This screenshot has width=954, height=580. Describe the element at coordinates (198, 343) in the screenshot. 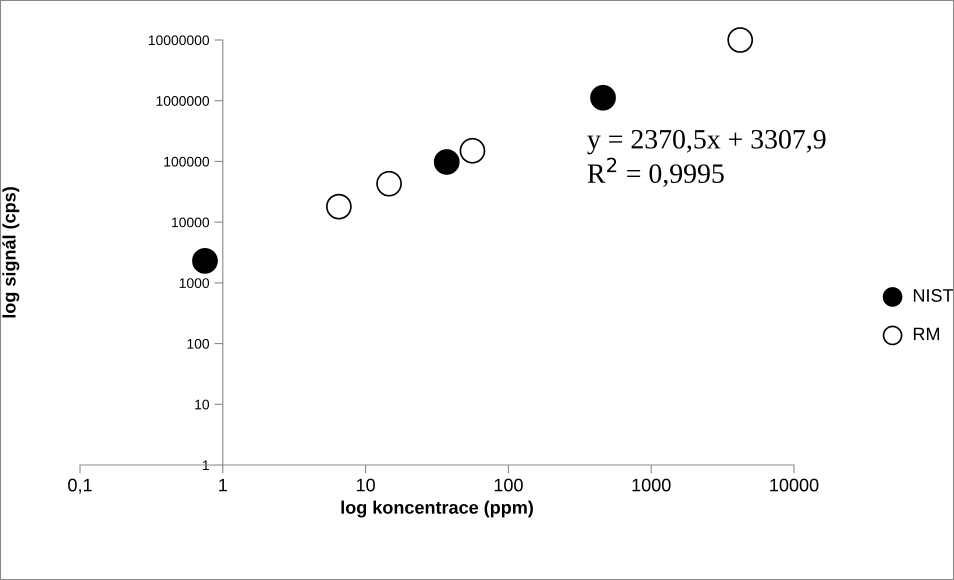

I see `y-tick-label: 100` at that location.